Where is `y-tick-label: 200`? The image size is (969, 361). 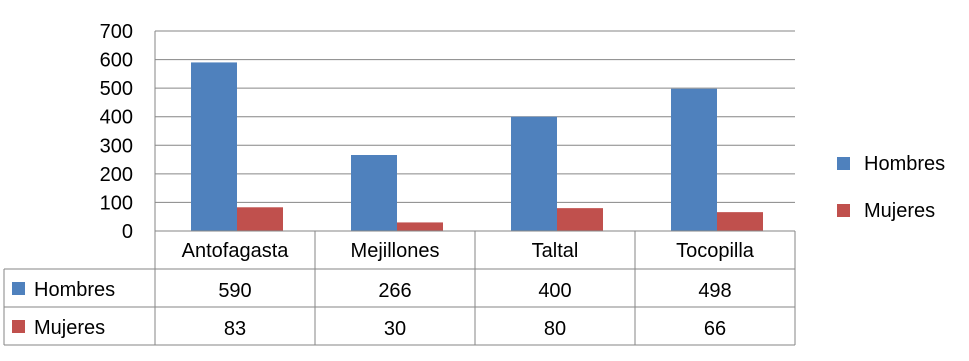 y-tick-label: 200 is located at coordinates (116, 175).